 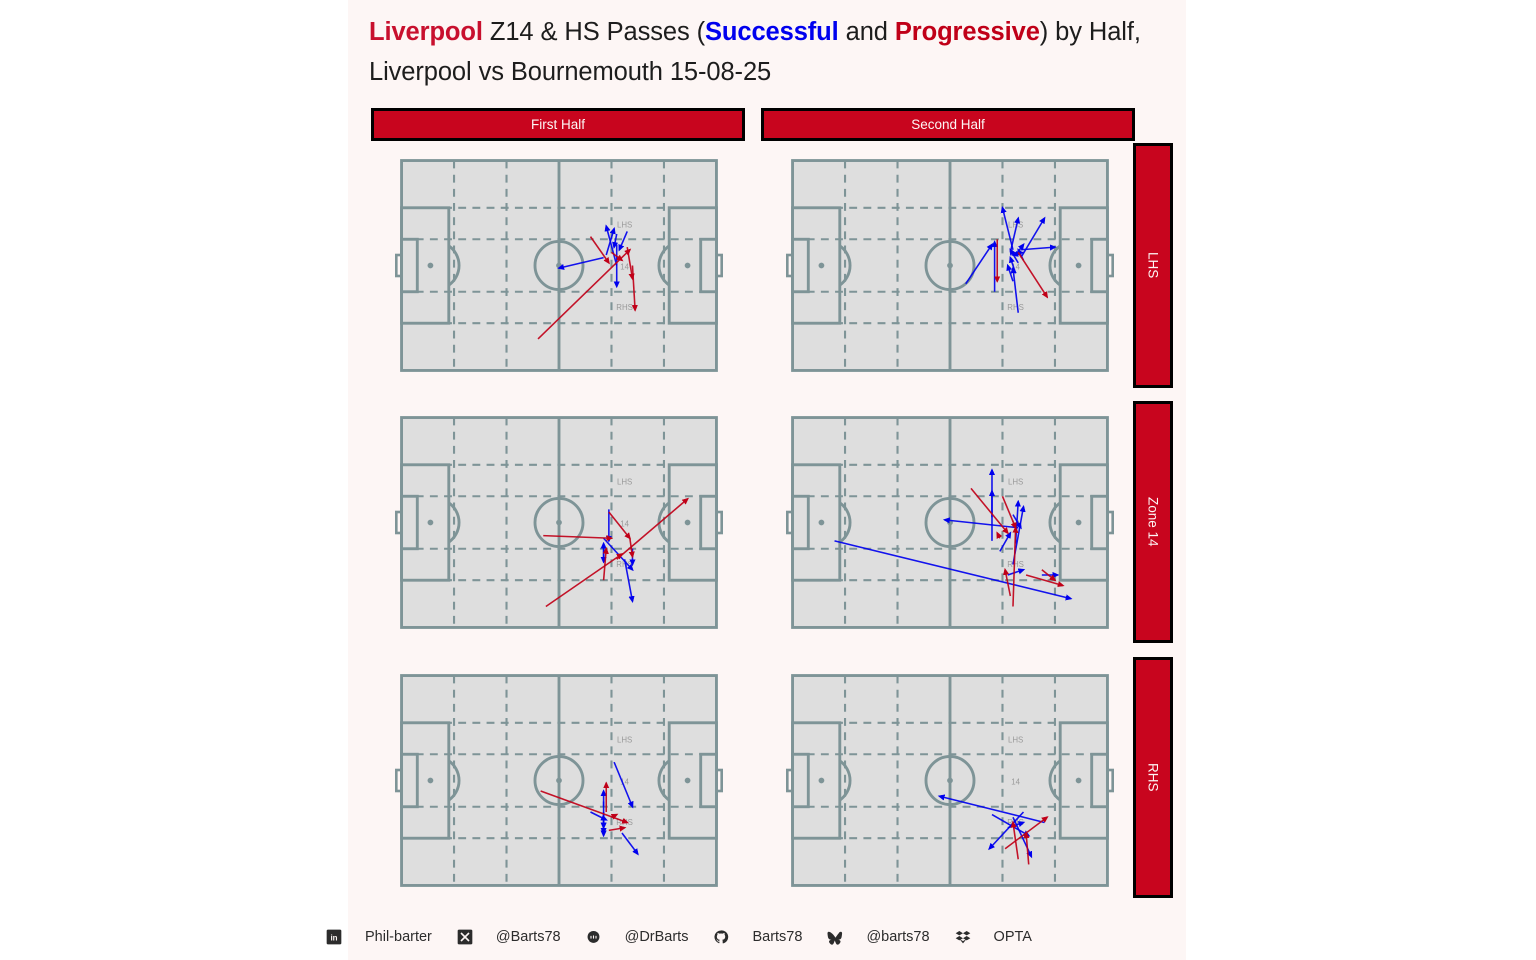 What do you see at coordinates (593, 32) in the screenshot?
I see `title-part-1: Z14 & HS Passes (` at bounding box center [593, 32].